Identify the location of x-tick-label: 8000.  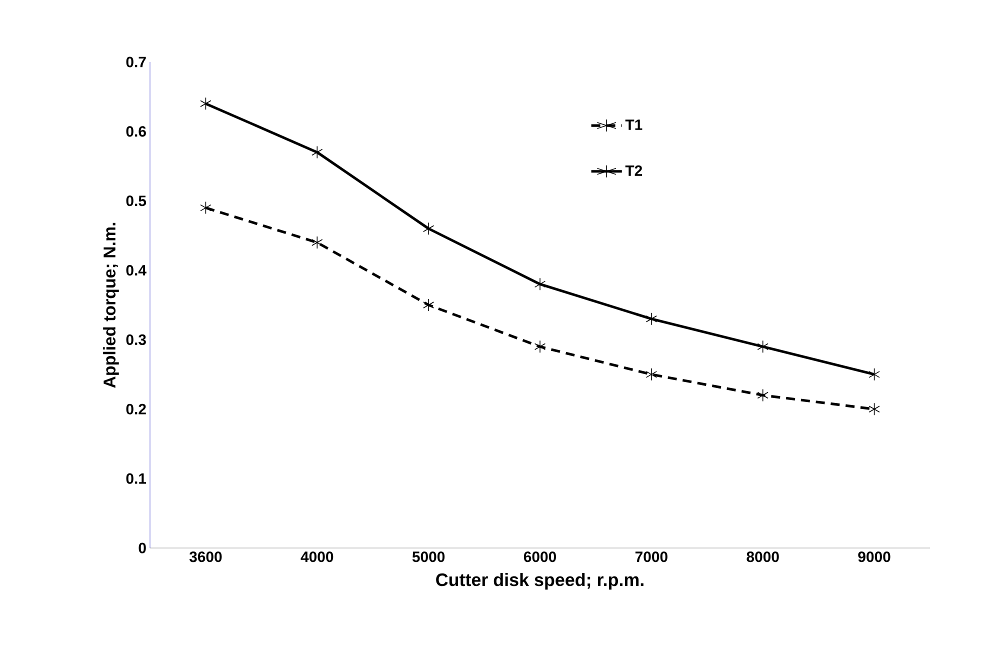
(762, 557).